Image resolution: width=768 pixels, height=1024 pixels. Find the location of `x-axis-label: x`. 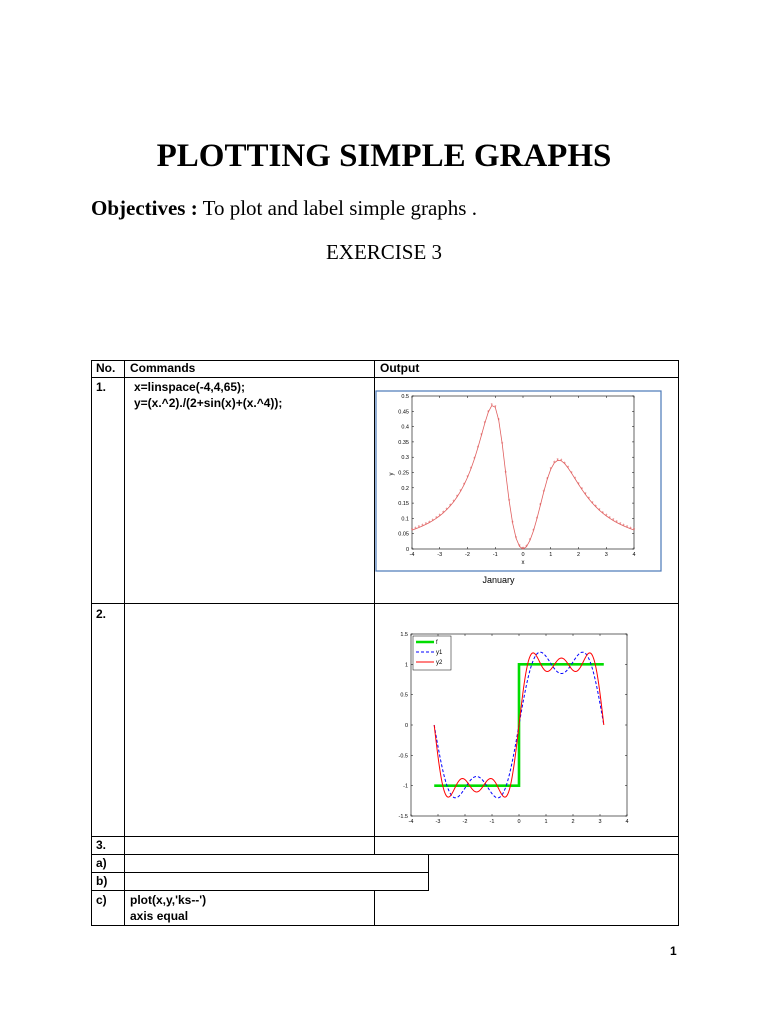

x-axis-label: x is located at coordinates (523, 563).